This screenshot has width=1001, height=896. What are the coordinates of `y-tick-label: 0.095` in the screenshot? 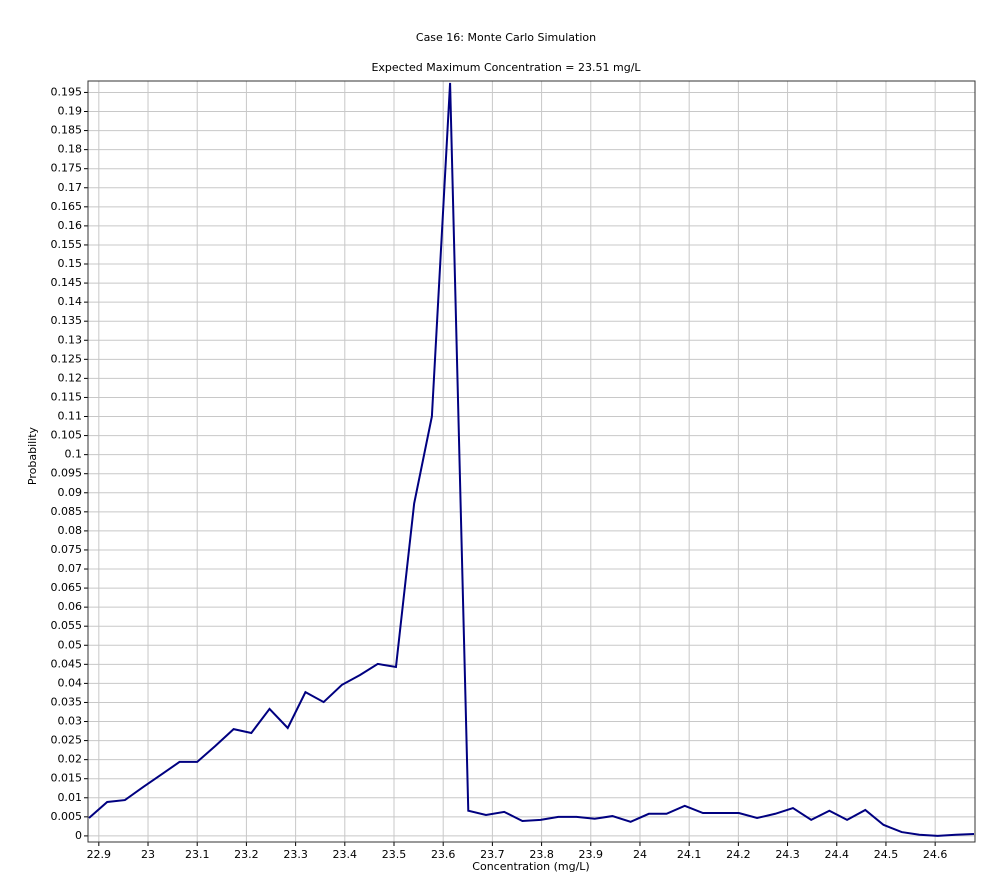 It's located at (67, 473).